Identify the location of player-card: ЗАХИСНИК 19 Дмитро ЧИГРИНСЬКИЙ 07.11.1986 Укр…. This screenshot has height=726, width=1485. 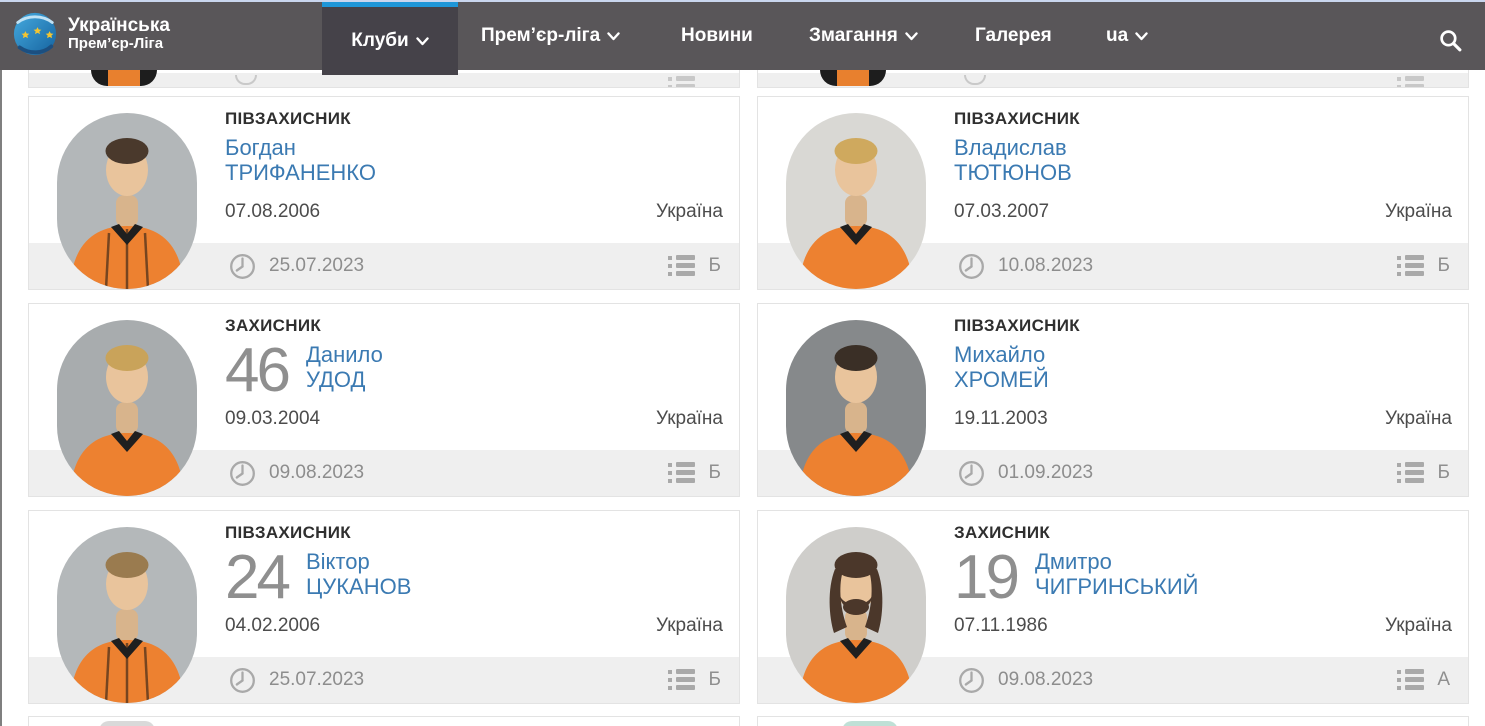
(1113, 607).